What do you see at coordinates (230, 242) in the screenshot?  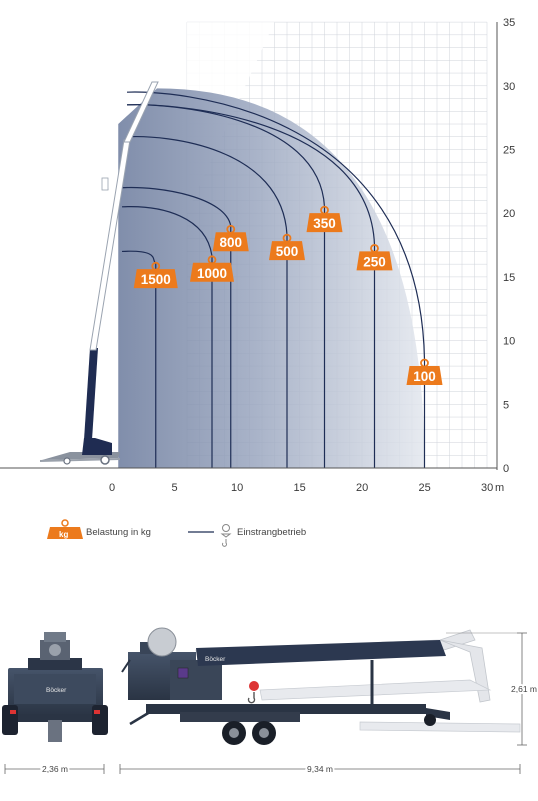 I see `load-badge-text: 800` at bounding box center [230, 242].